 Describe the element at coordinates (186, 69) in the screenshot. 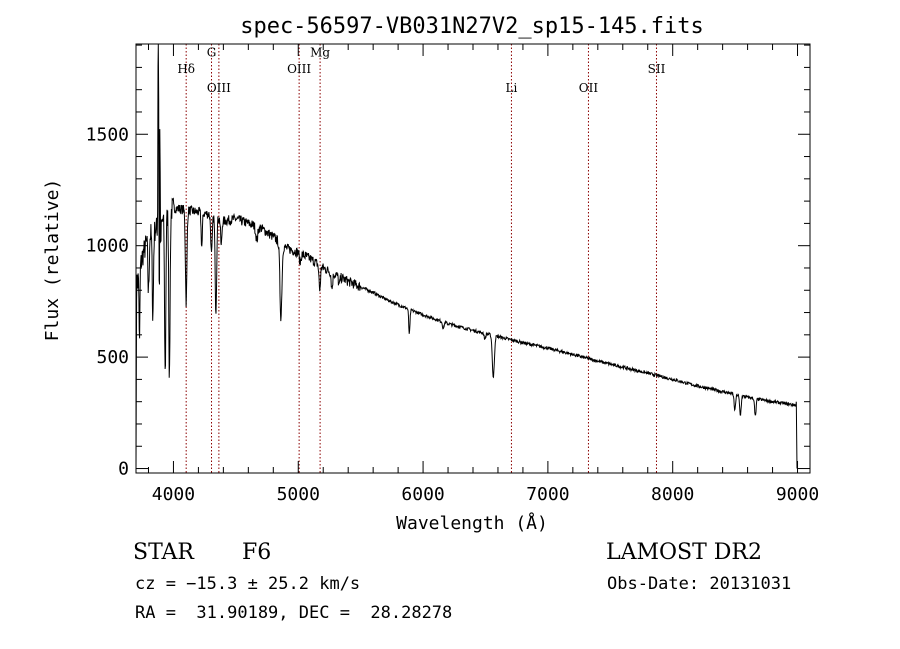

I see `line-marker-label: Hδ` at that location.